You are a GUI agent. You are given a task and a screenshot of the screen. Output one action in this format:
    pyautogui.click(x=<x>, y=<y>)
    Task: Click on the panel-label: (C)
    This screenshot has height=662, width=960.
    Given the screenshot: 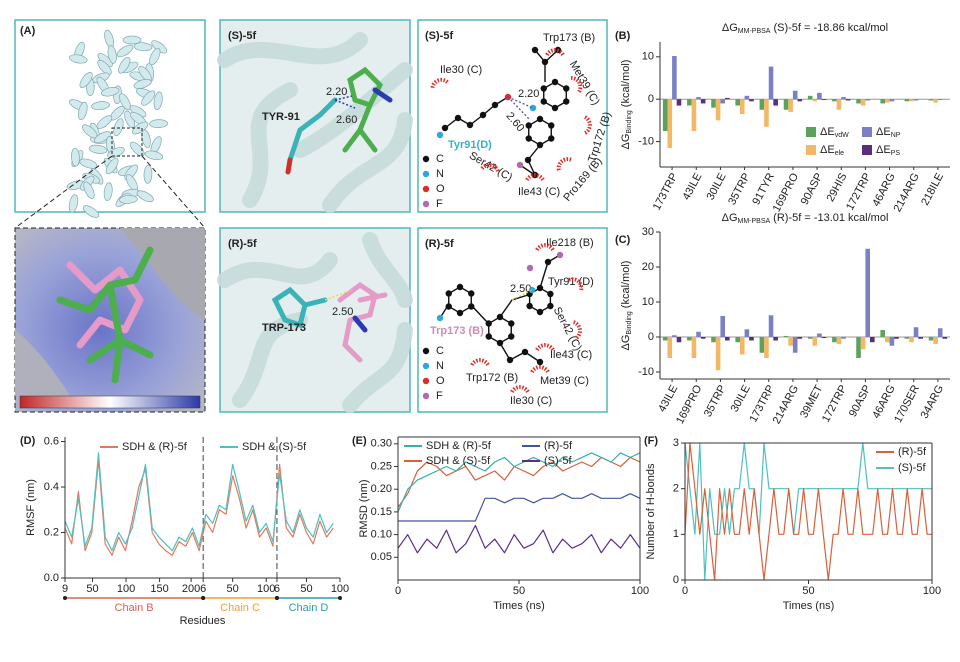 What is the action you would take?
    pyautogui.click(x=623, y=240)
    